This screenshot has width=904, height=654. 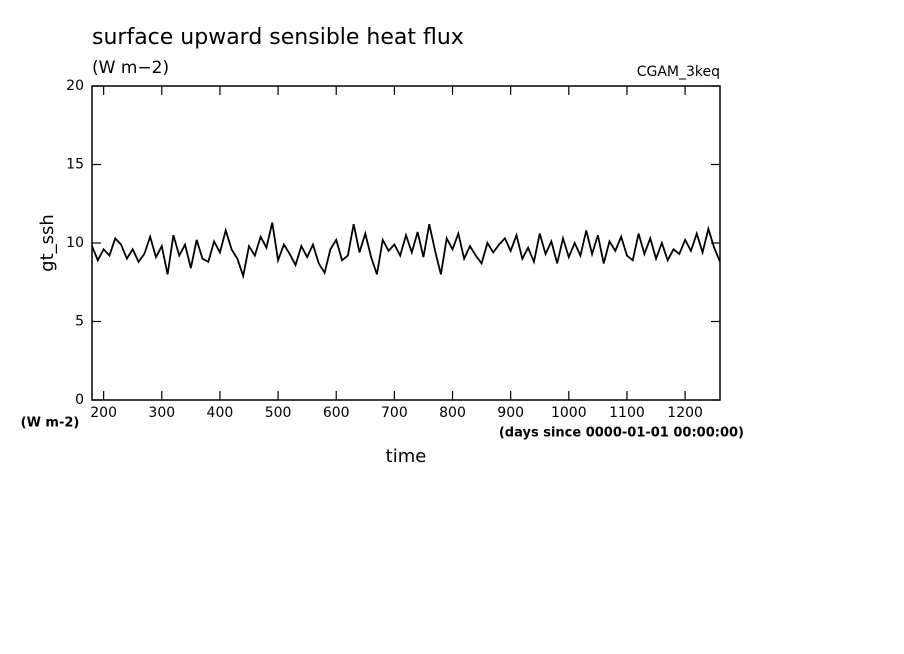 What do you see at coordinates (47, 243) in the screenshot?
I see `y-axis-label: gt_ssh` at bounding box center [47, 243].